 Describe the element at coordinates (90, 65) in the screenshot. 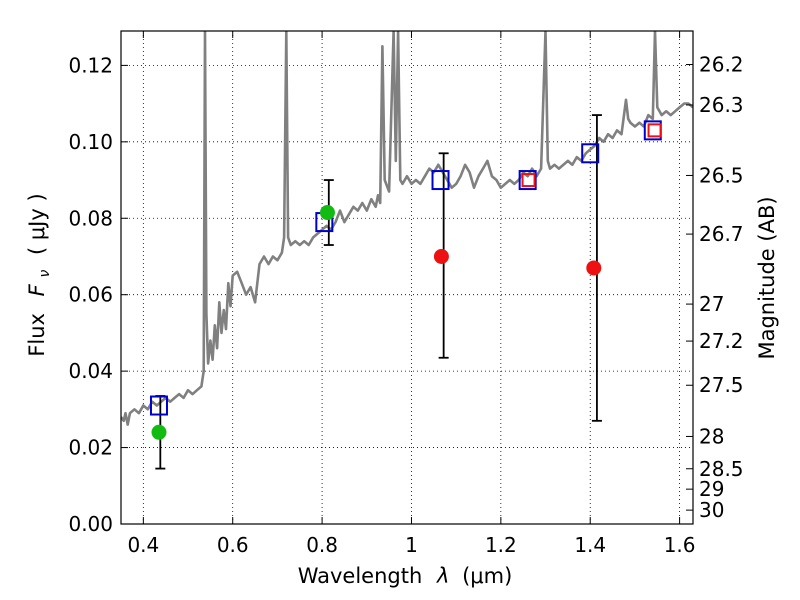

I see `y-tick-label: 0.12` at that location.